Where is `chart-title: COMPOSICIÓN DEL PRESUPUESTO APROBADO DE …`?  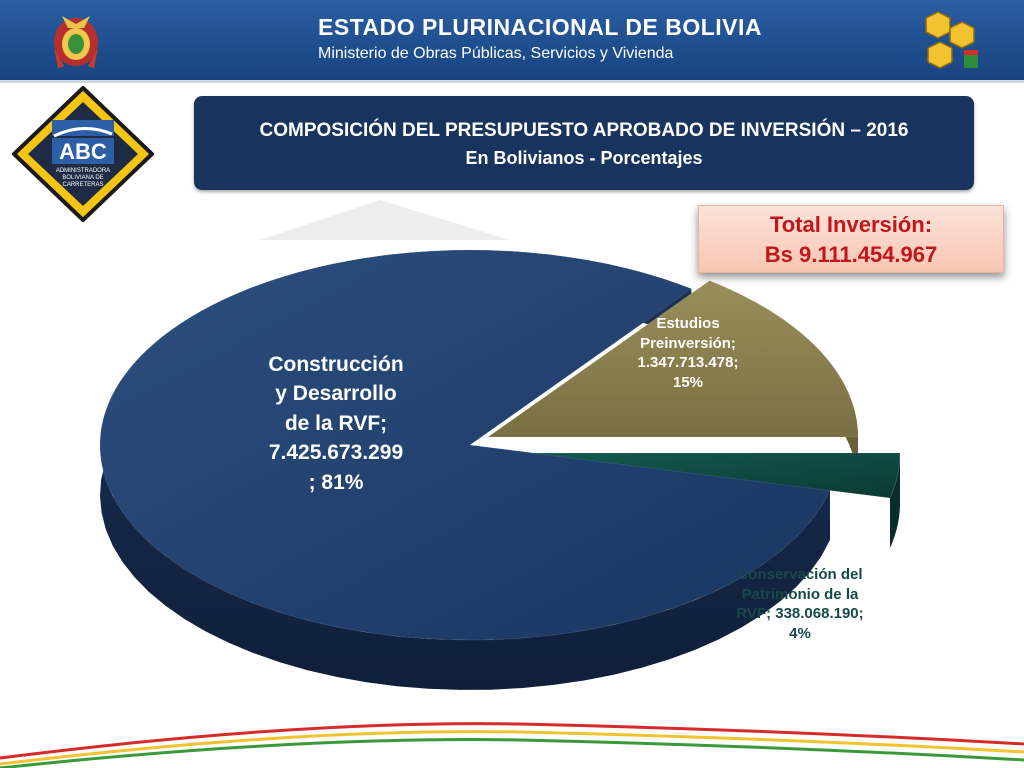 chart-title: COMPOSICIÓN DEL PRESUPUESTO APROBADO DE … is located at coordinates (584, 130).